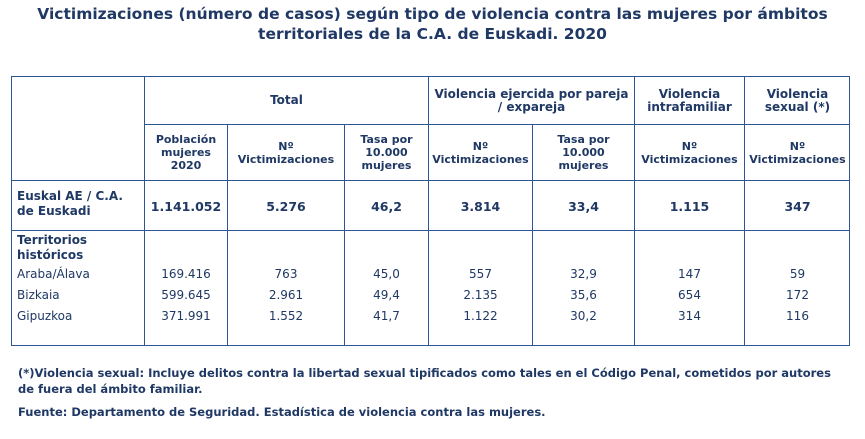 The width and height of the screenshot is (865, 439). I want to click on table-cell: 45,0, so click(386, 274).